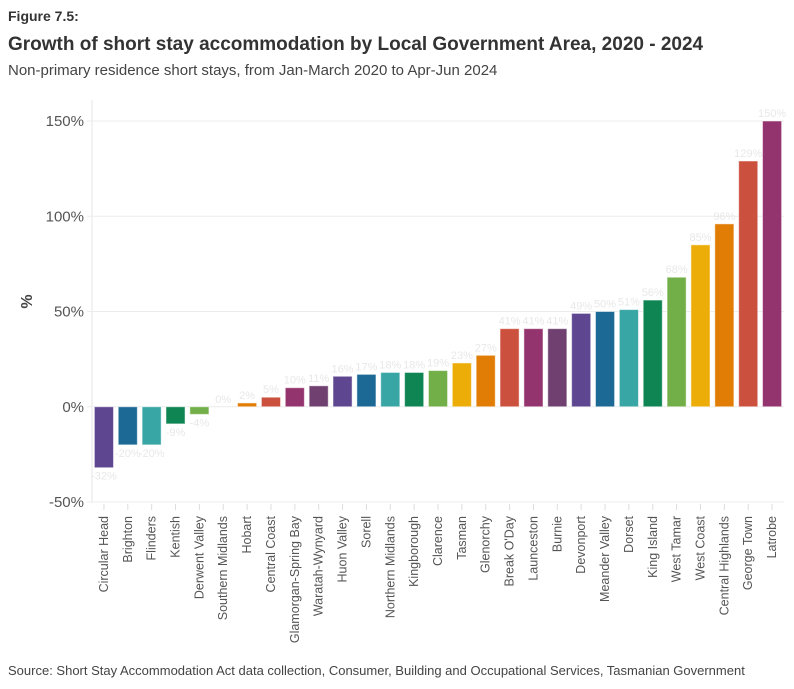 This screenshot has height=689, width=794. What do you see at coordinates (247, 396) in the screenshot?
I see `data-label: 2%` at bounding box center [247, 396].